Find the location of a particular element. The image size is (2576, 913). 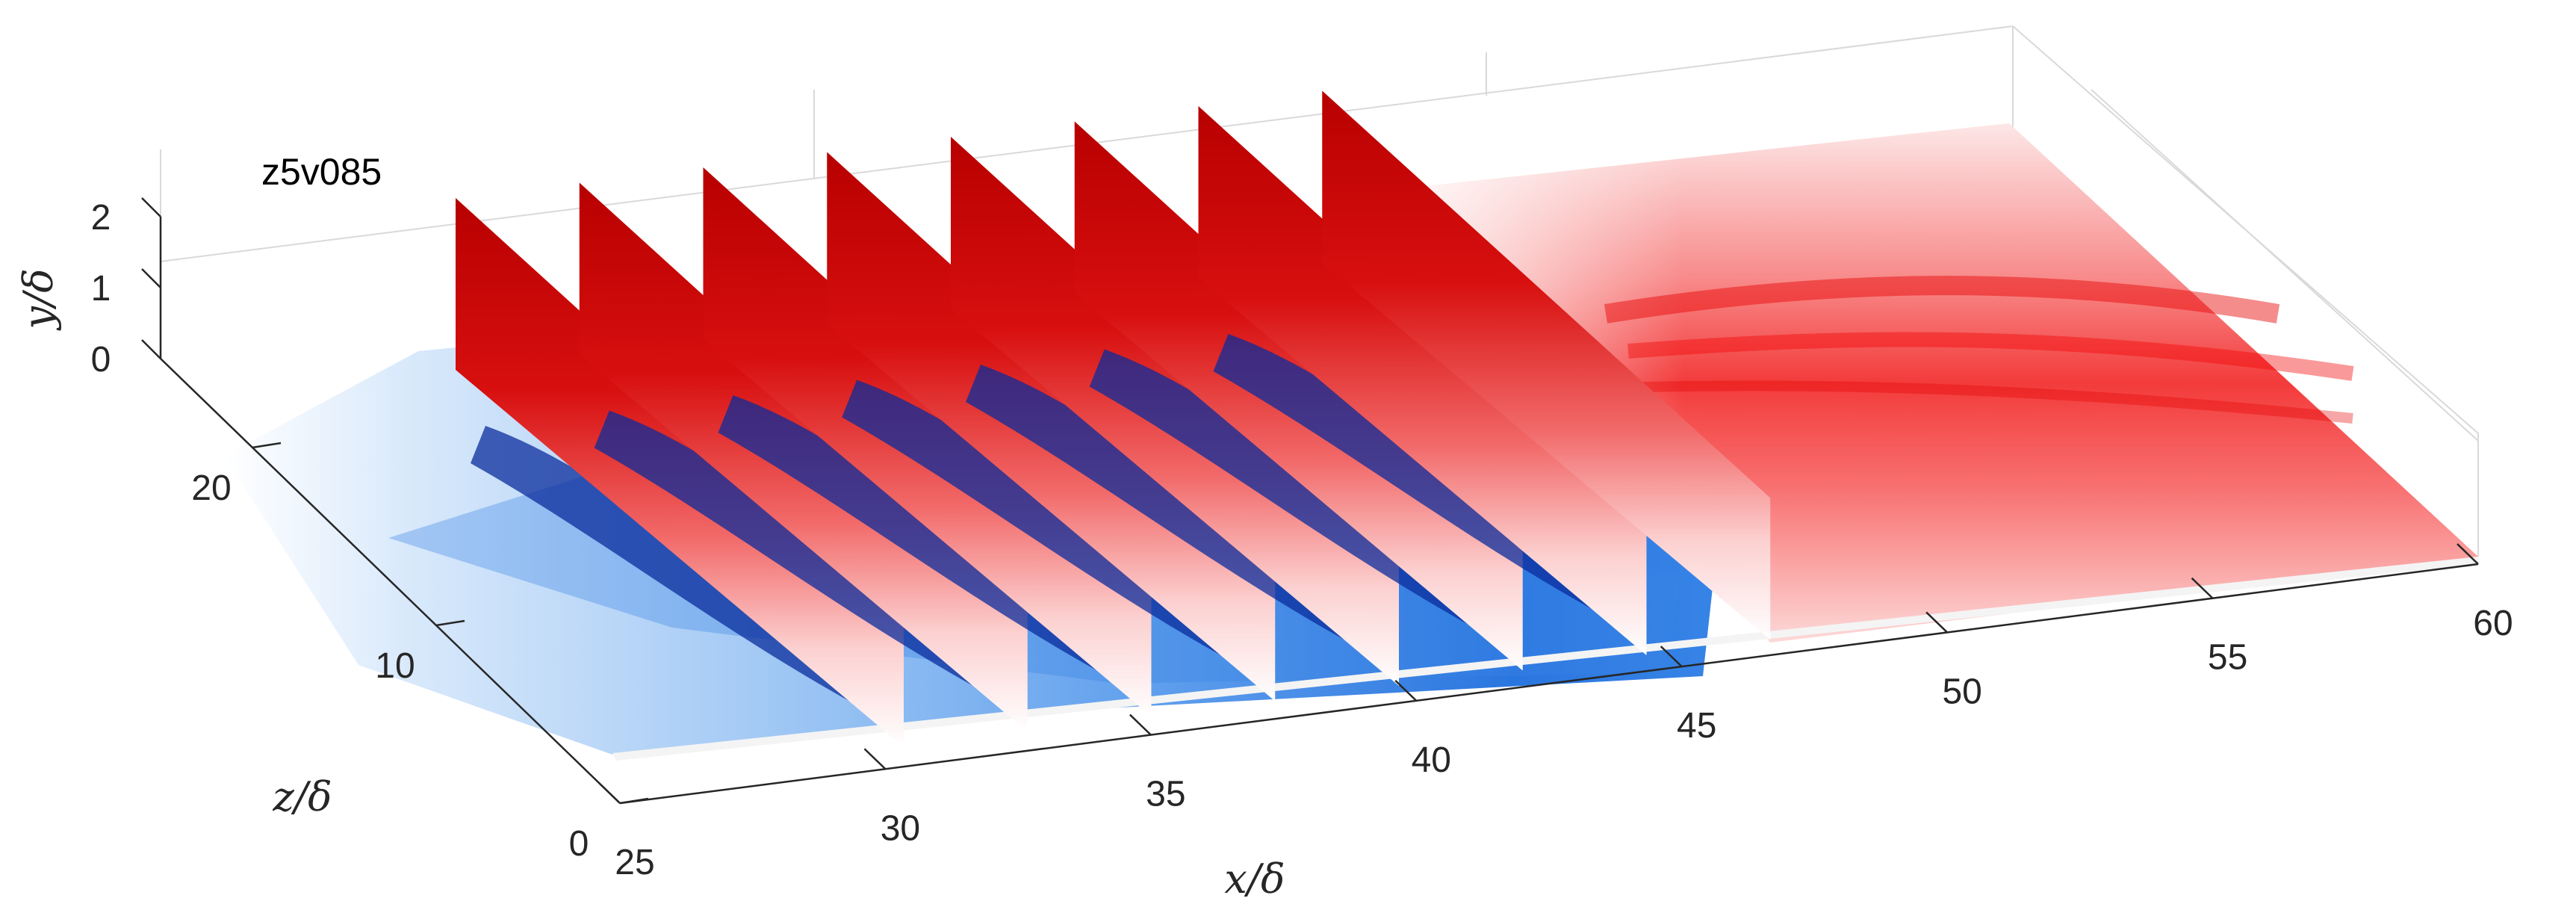

x-tick-label: 35 is located at coordinates (1165, 794).